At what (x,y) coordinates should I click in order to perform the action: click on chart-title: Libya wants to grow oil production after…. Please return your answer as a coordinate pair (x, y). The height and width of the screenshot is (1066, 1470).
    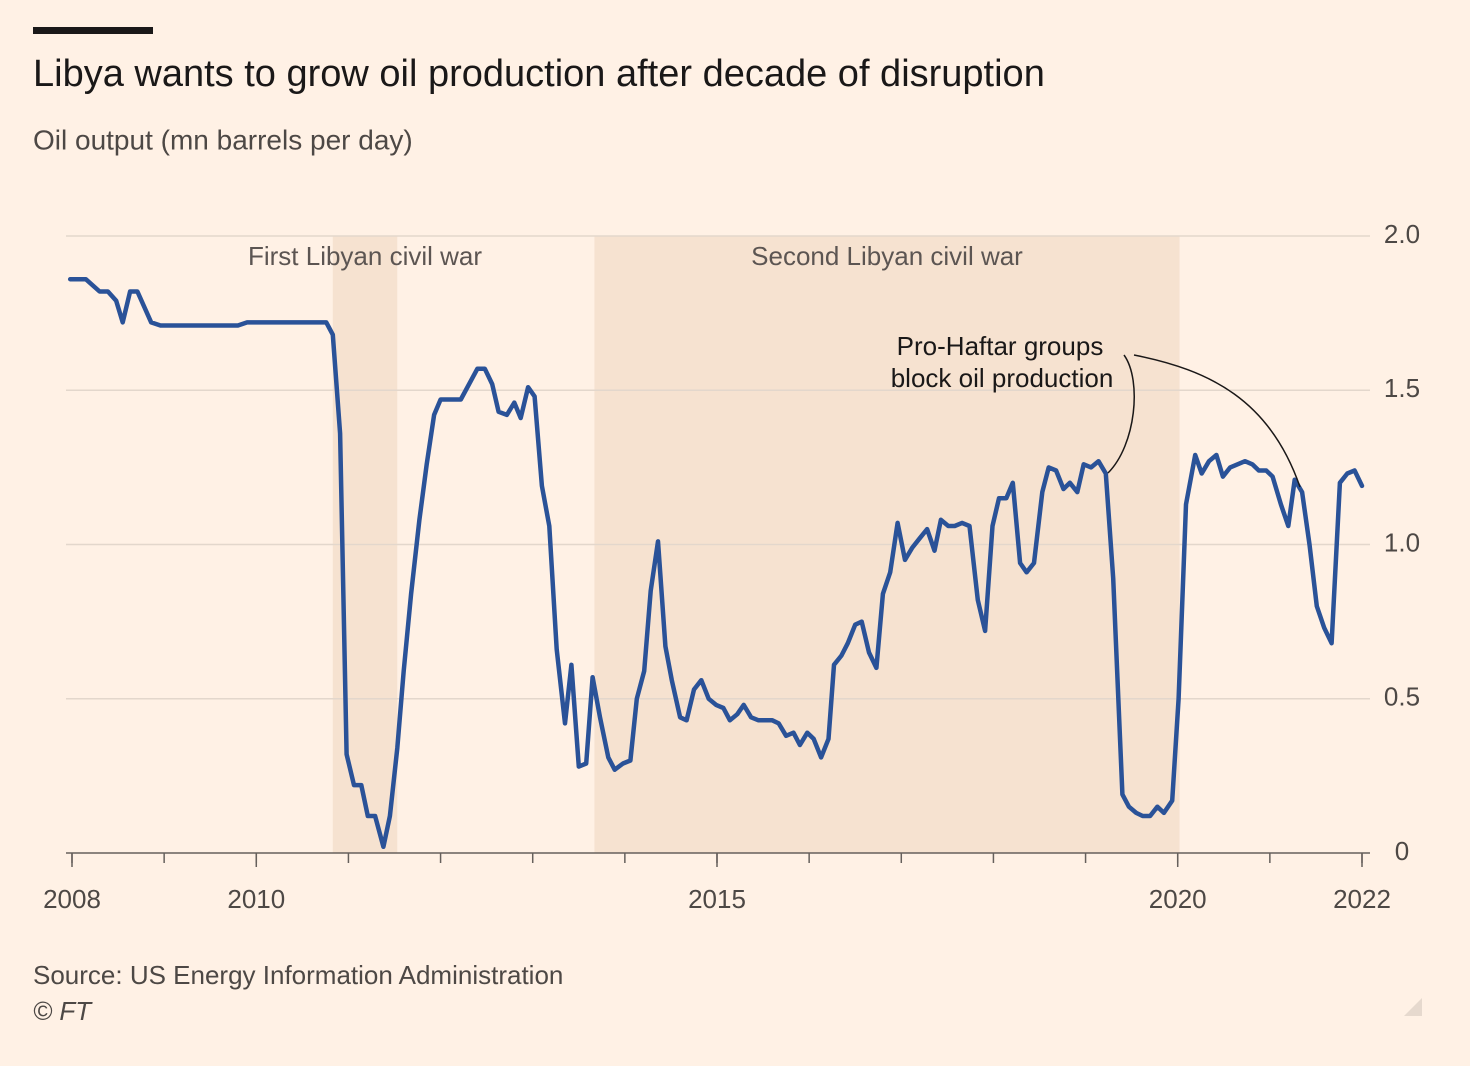
    Looking at the image, I should click on (539, 74).